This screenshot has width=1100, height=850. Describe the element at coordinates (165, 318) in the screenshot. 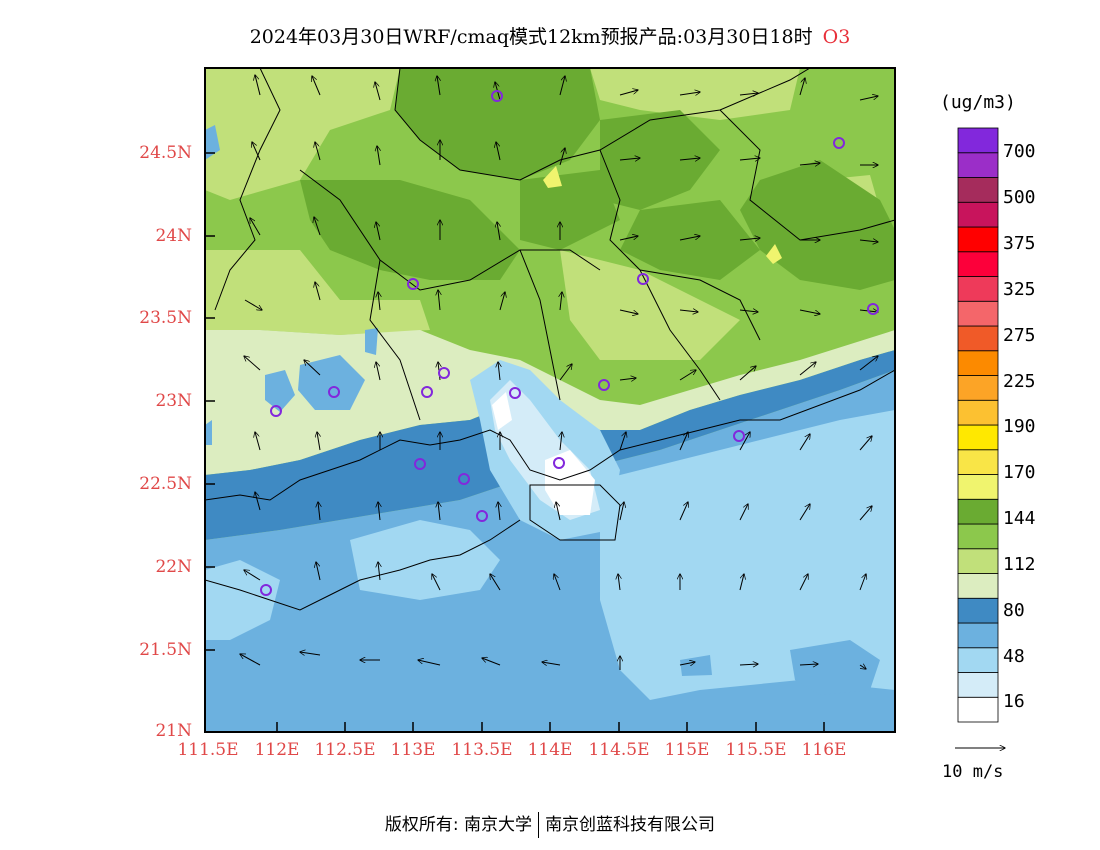

I see `lat-label: 23.5N` at that location.